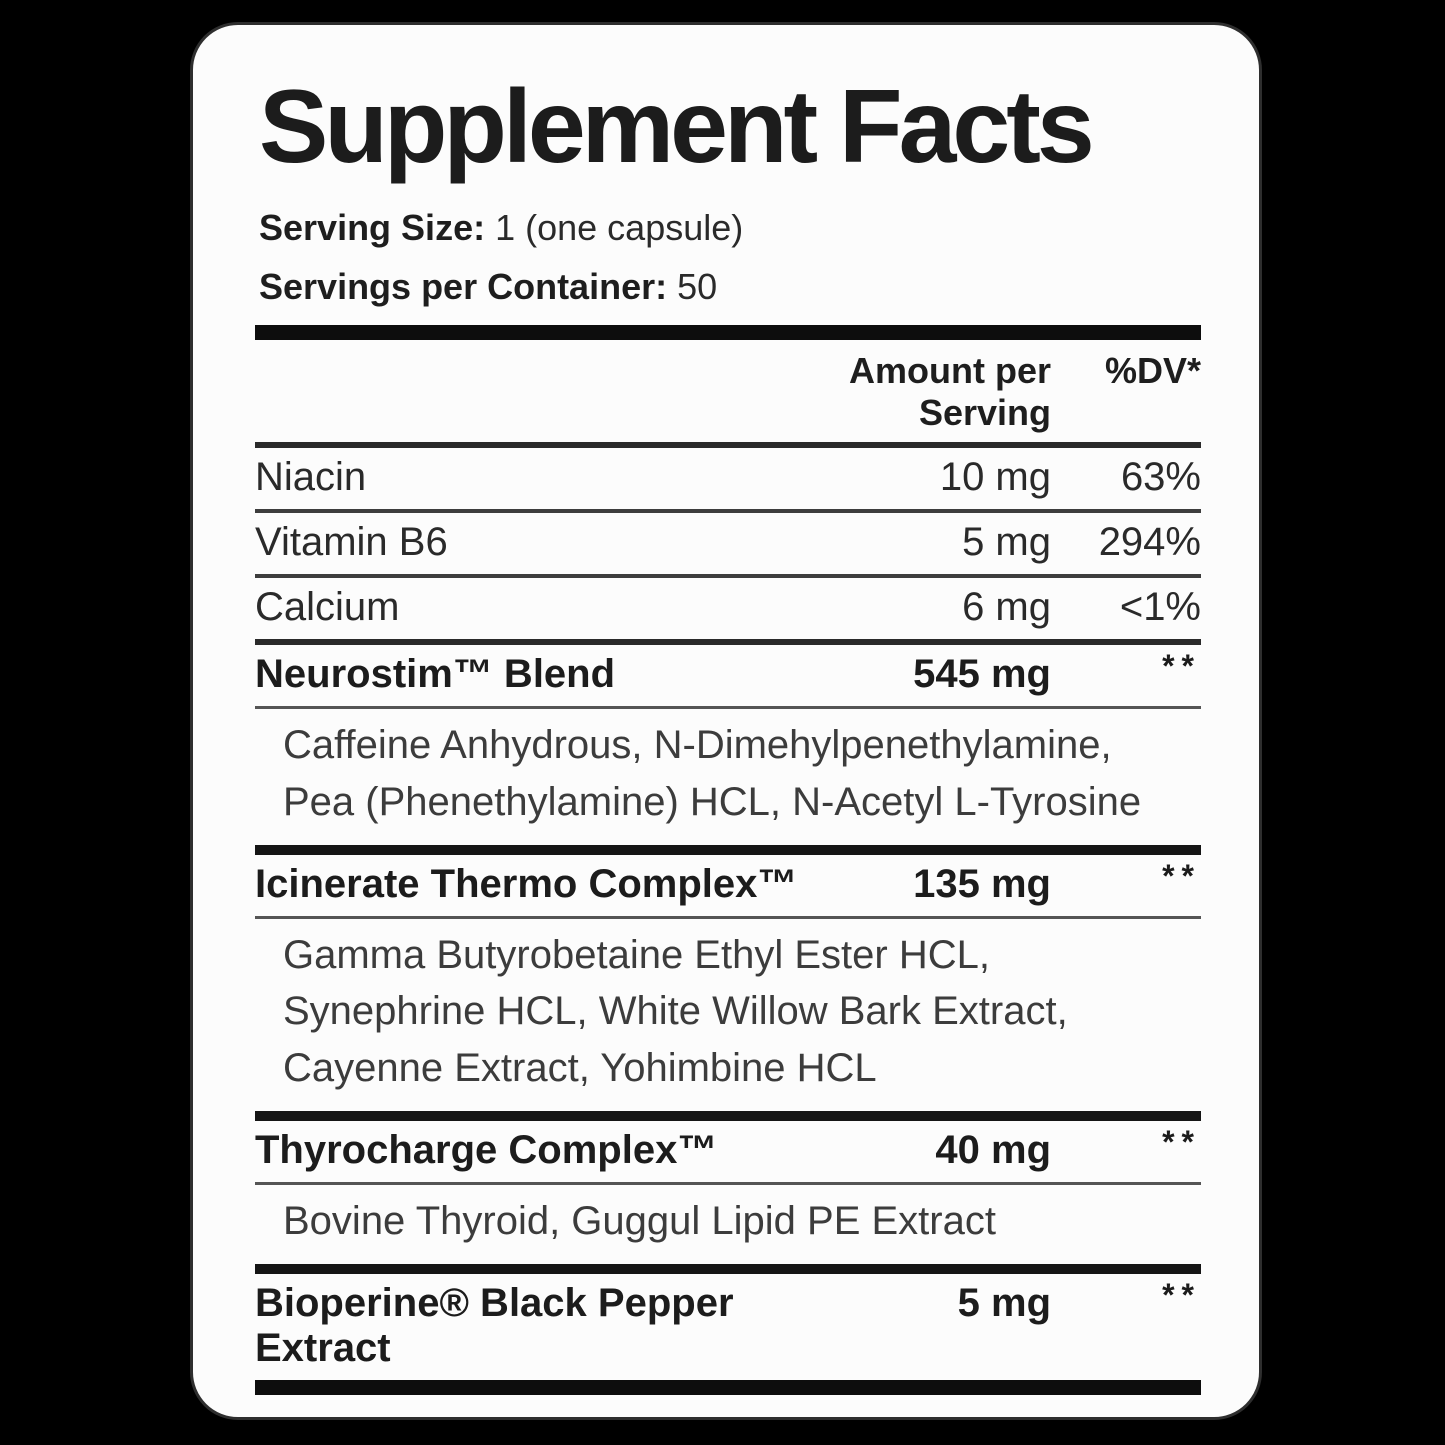  I want to click on blend-amount: 545 mg, so click(982, 674).